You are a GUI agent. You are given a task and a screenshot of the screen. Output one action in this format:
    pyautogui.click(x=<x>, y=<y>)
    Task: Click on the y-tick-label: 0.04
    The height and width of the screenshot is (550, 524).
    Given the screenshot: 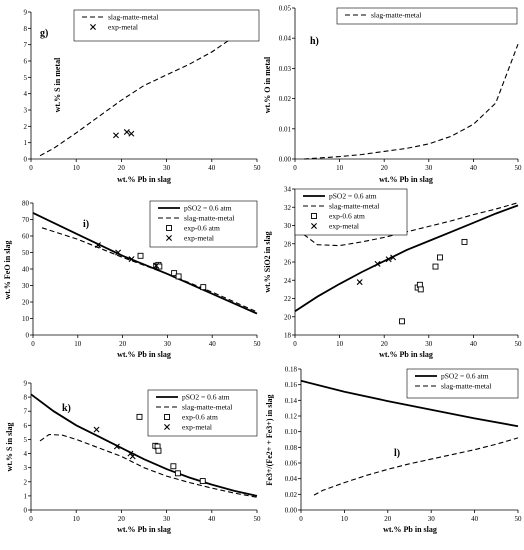 What is the action you would take?
    pyautogui.click(x=285, y=39)
    